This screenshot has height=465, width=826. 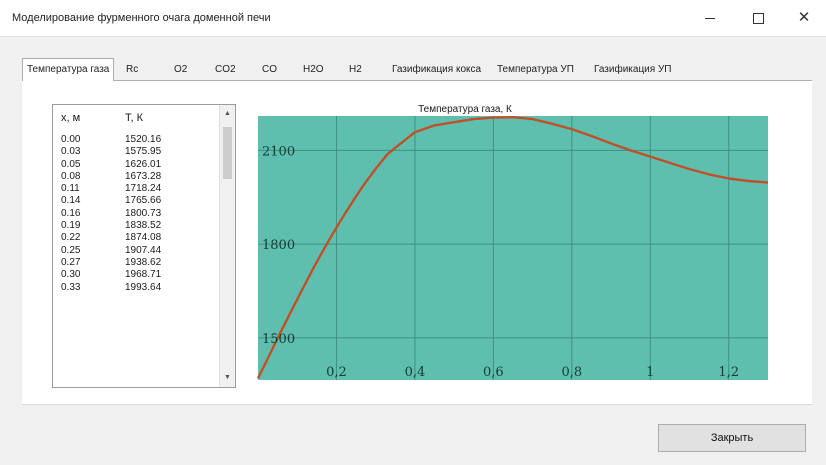 I want to click on x-tick-label: 1, so click(x=650, y=372).